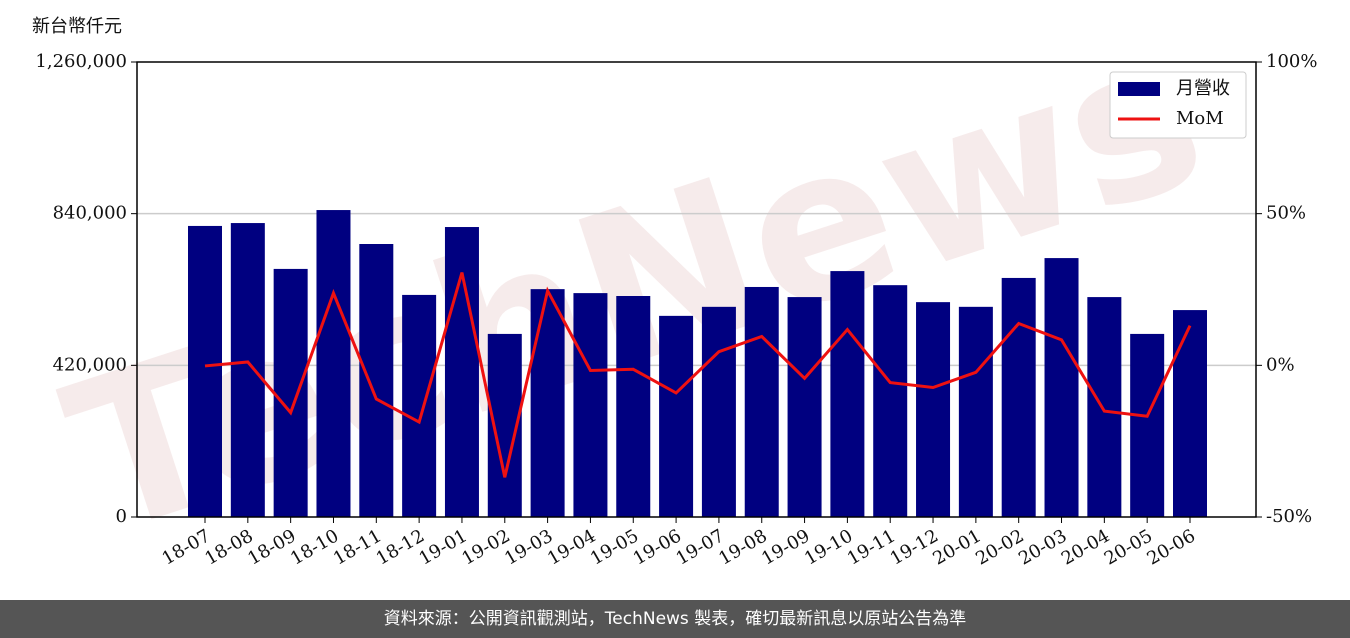 This screenshot has width=1350, height=638. Describe the element at coordinates (90, 364) in the screenshot. I see `y-tick-label: 420,000` at that location.